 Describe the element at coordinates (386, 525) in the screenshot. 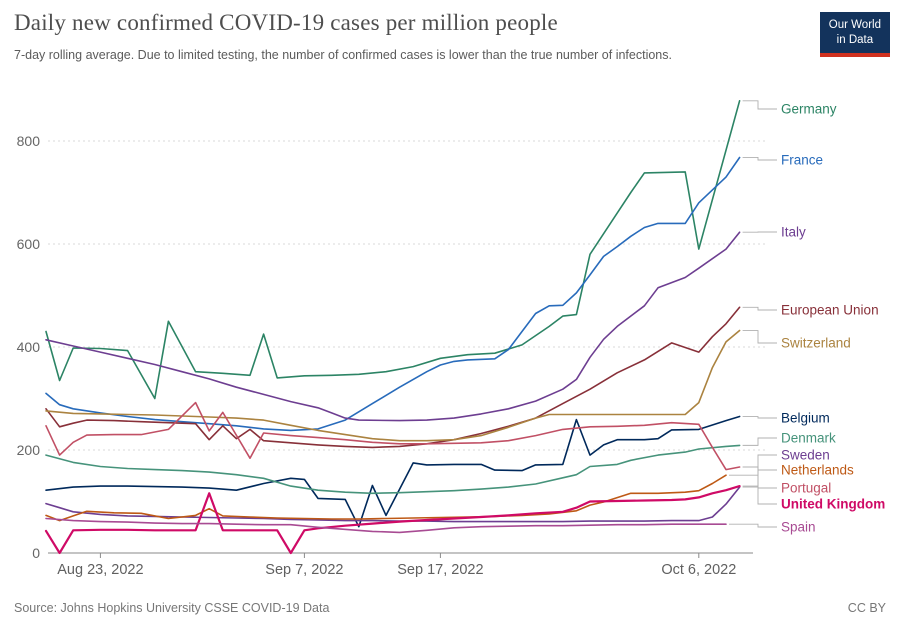

I see `series-line-spain` at that location.